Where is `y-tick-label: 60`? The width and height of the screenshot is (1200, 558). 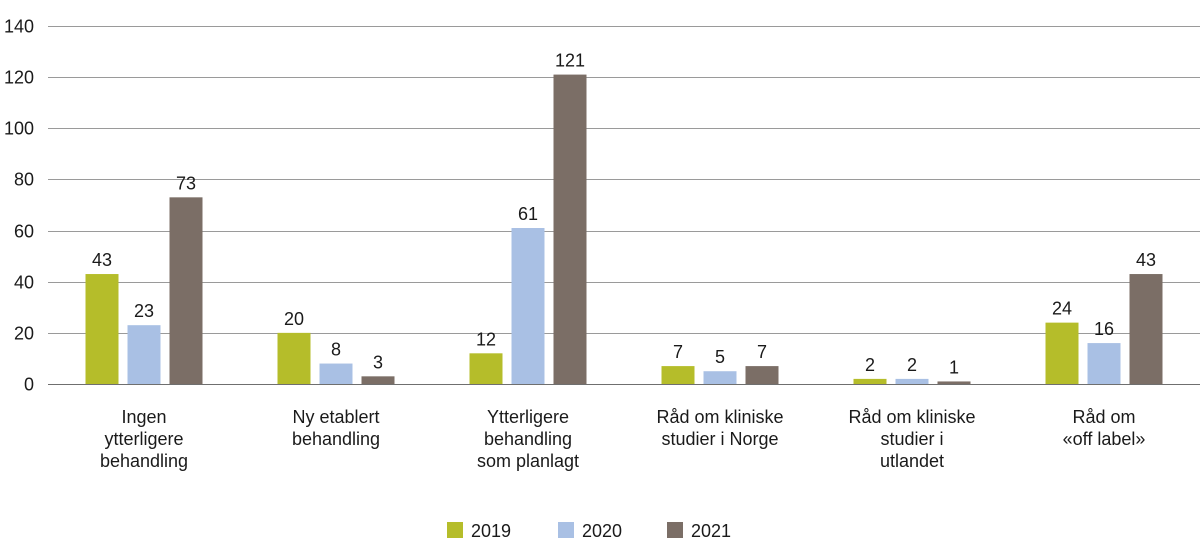 y-tick-label: 60 is located at coordinates (24, 232).